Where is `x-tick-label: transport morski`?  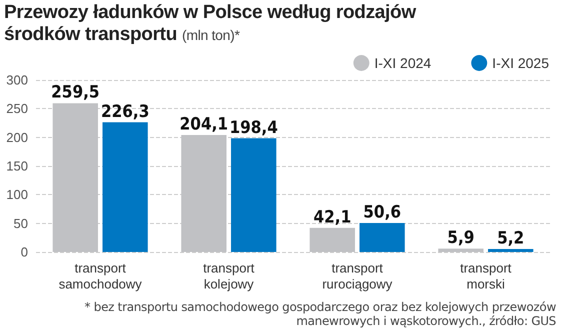
x-tick-label: transport morski is located at coordinates (486, 276).